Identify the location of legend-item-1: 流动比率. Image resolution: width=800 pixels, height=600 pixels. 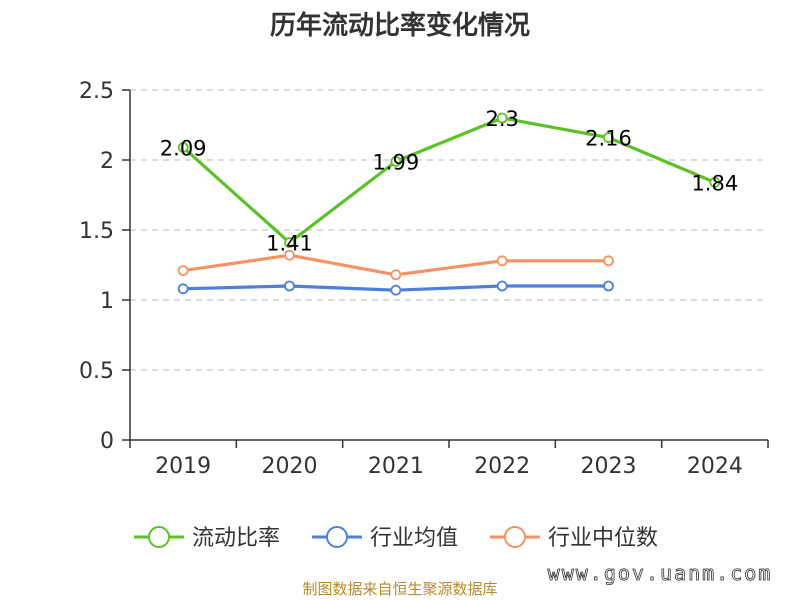
(207, 538).